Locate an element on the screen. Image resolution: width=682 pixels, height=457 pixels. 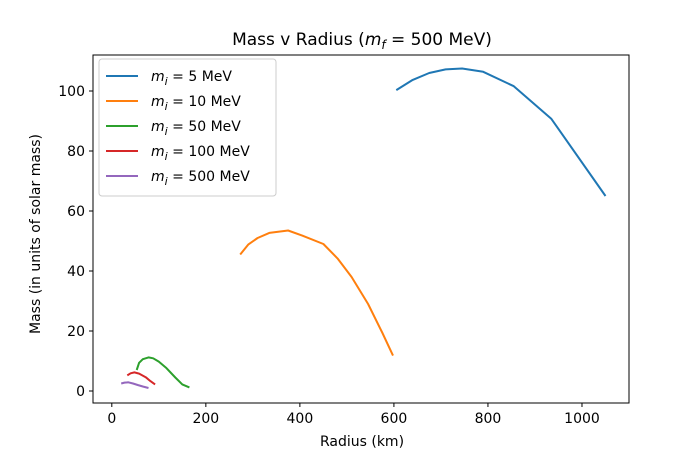
y-tick-label: 60 is located at coordinates (76, 212).